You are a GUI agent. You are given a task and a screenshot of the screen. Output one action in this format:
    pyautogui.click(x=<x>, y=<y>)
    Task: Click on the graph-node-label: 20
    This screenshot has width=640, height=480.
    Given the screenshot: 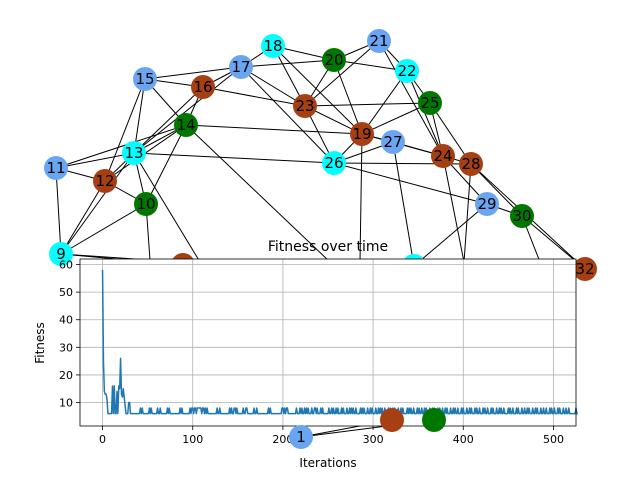 What is the action you would take?
    pyautogui.click(x=333, y=60)
    